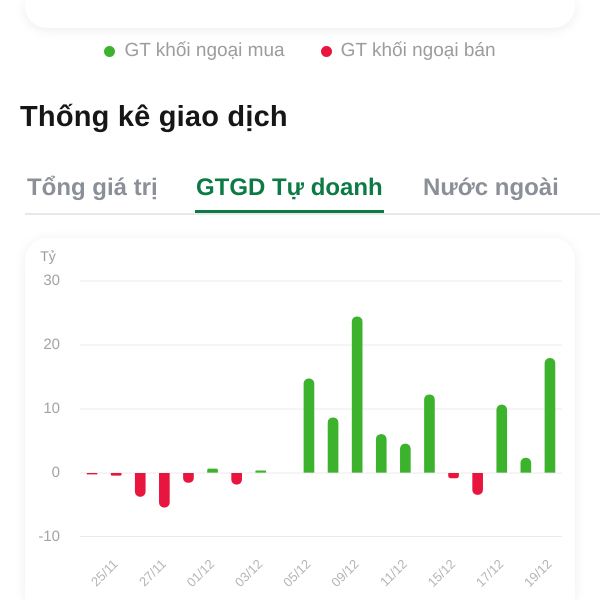  I want to click on y-tick-label: -10, so click(49, 536).